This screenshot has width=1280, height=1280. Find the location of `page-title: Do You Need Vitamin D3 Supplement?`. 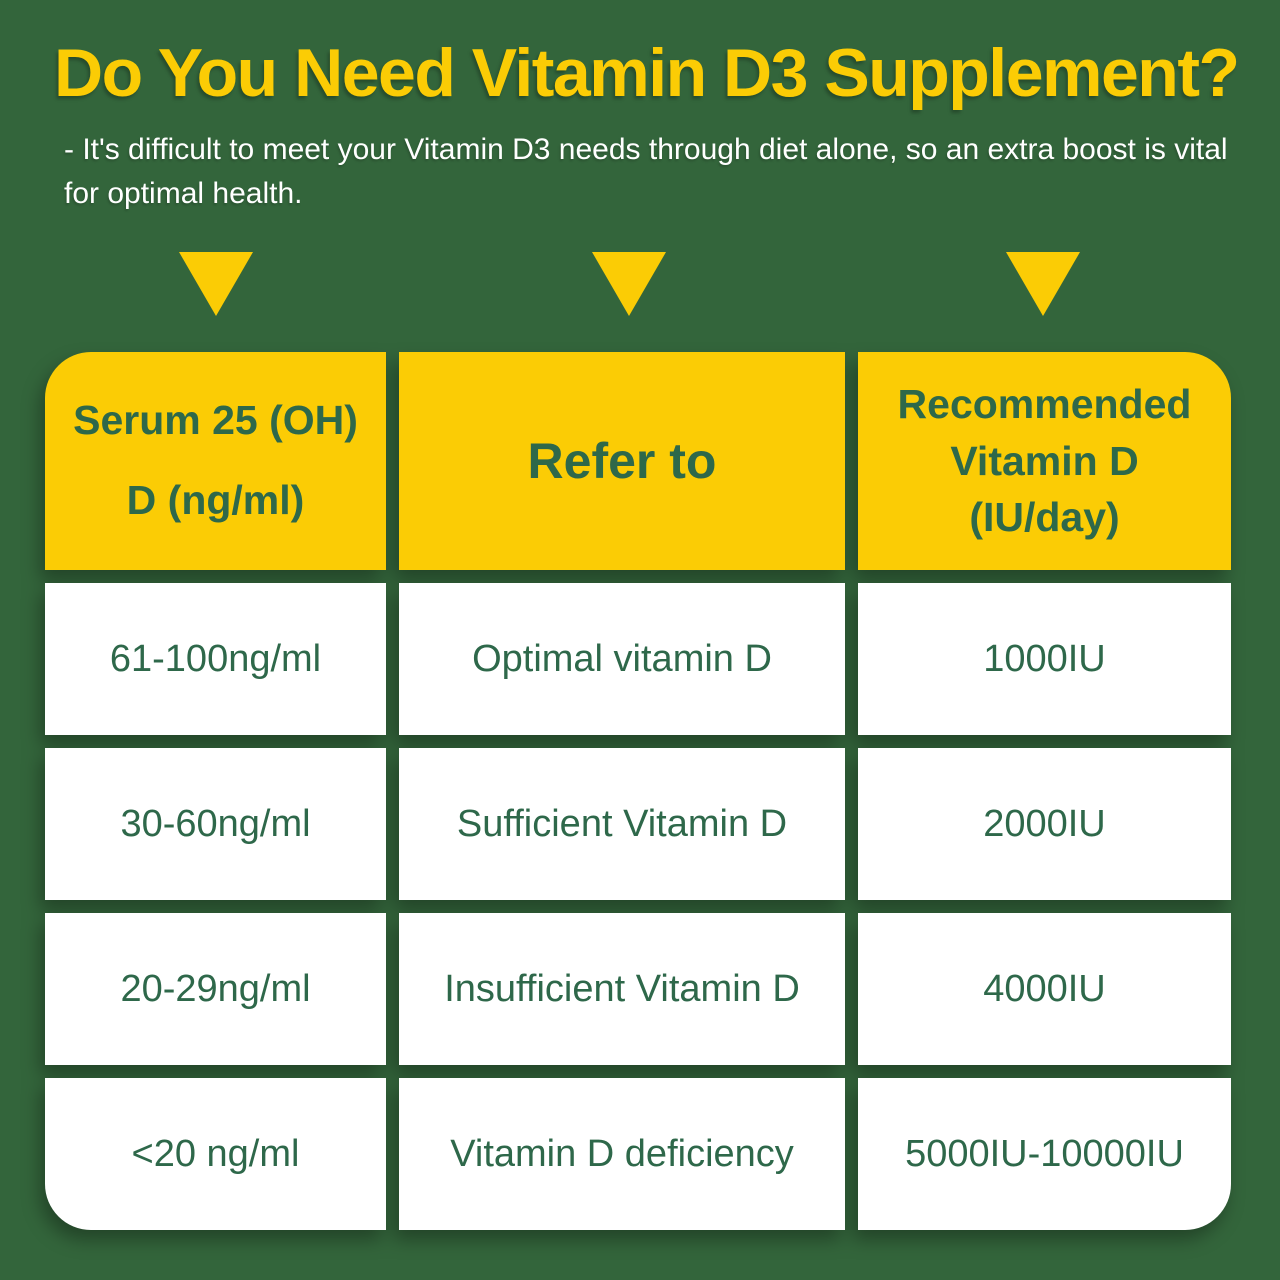

page-title: Do You Need Vitamin D3 Supplement? is located at coordinates (647, 73).